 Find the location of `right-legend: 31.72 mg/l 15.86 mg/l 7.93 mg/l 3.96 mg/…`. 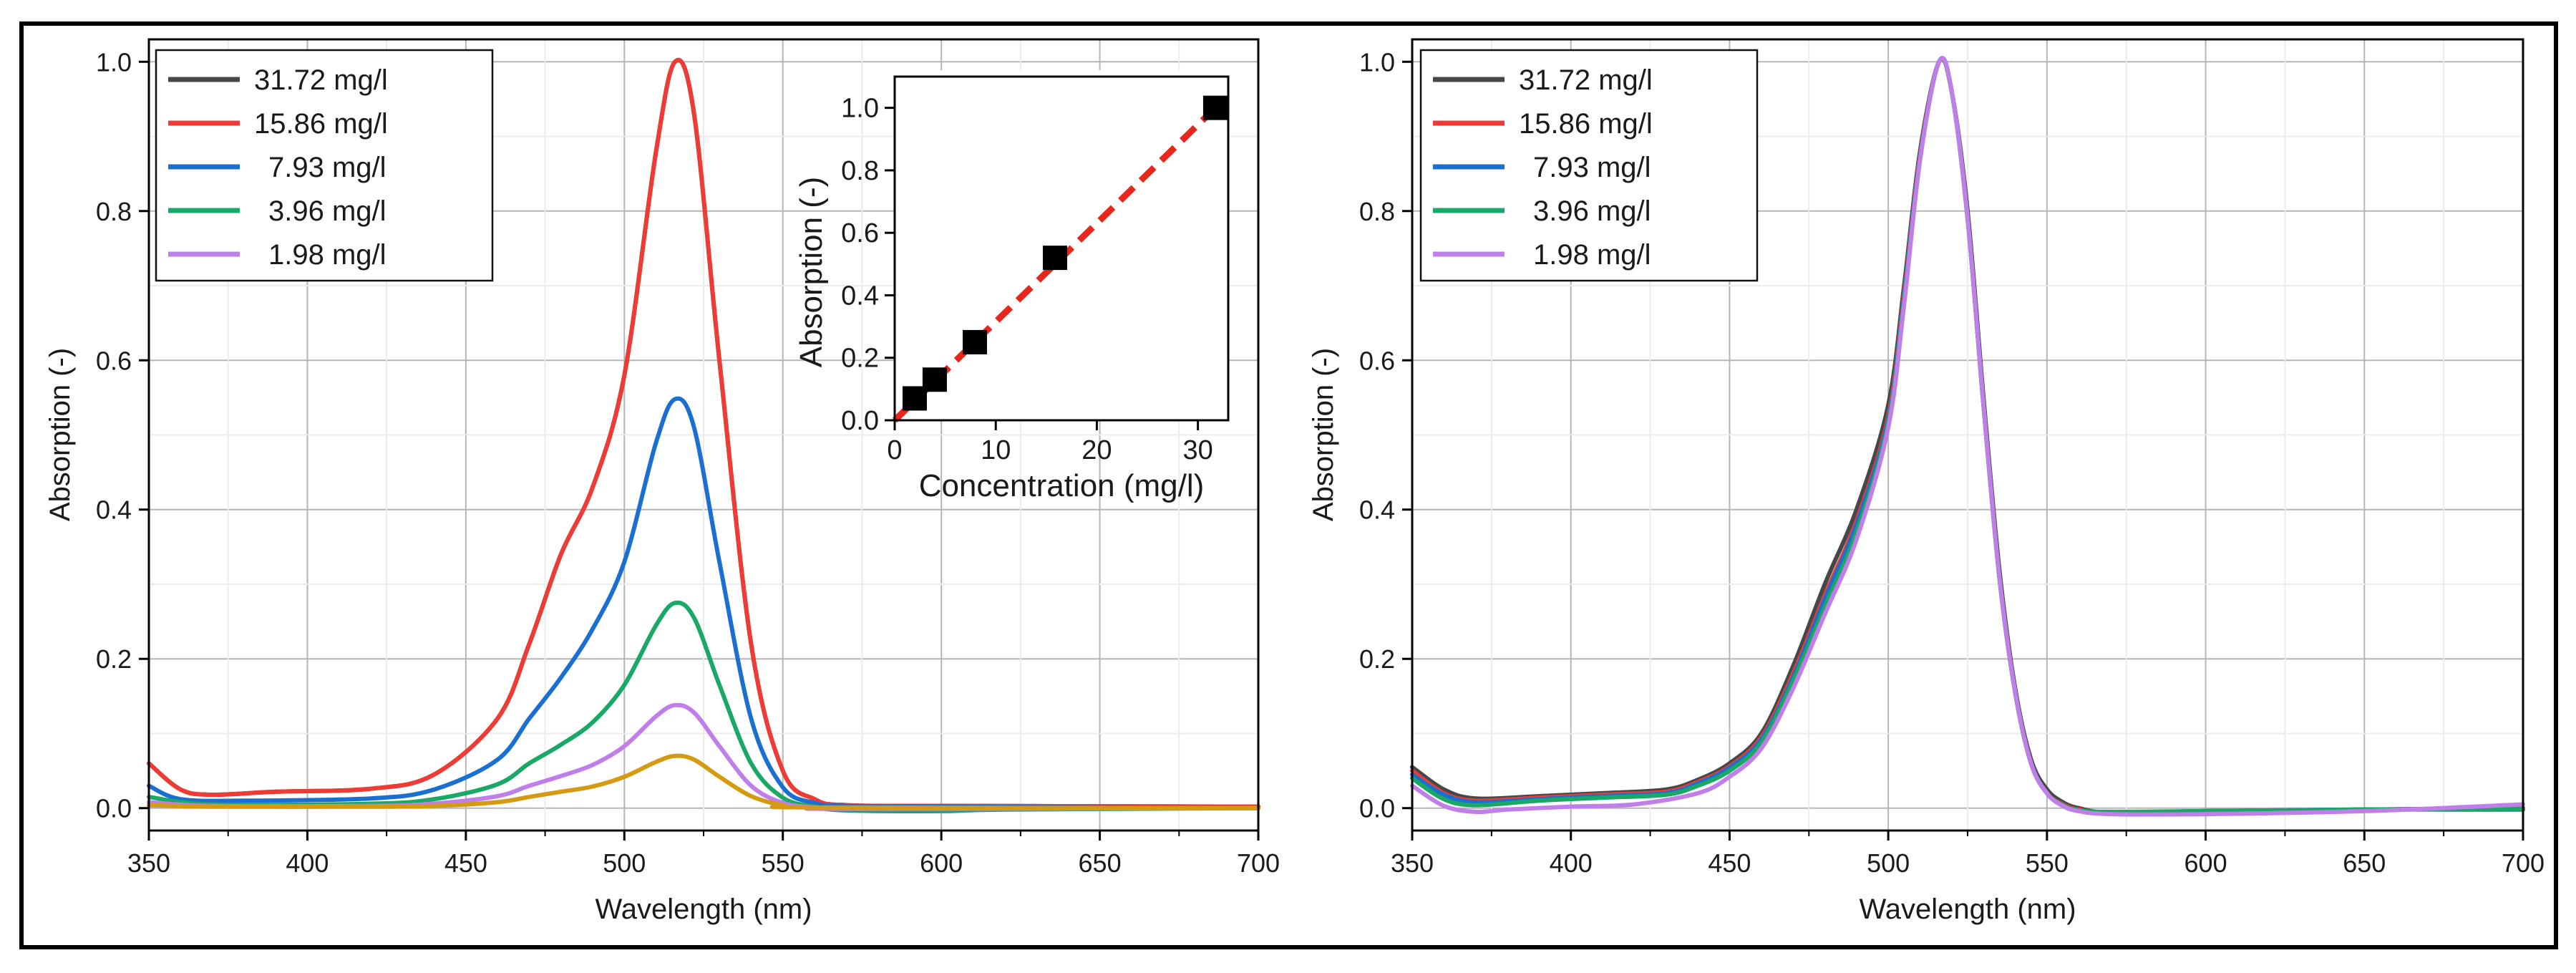

right-legend: 31.72 mg/l 15.86 mg/l 7.93 mg/l 3.96 mg/… is located at coordinates (1589, 165).